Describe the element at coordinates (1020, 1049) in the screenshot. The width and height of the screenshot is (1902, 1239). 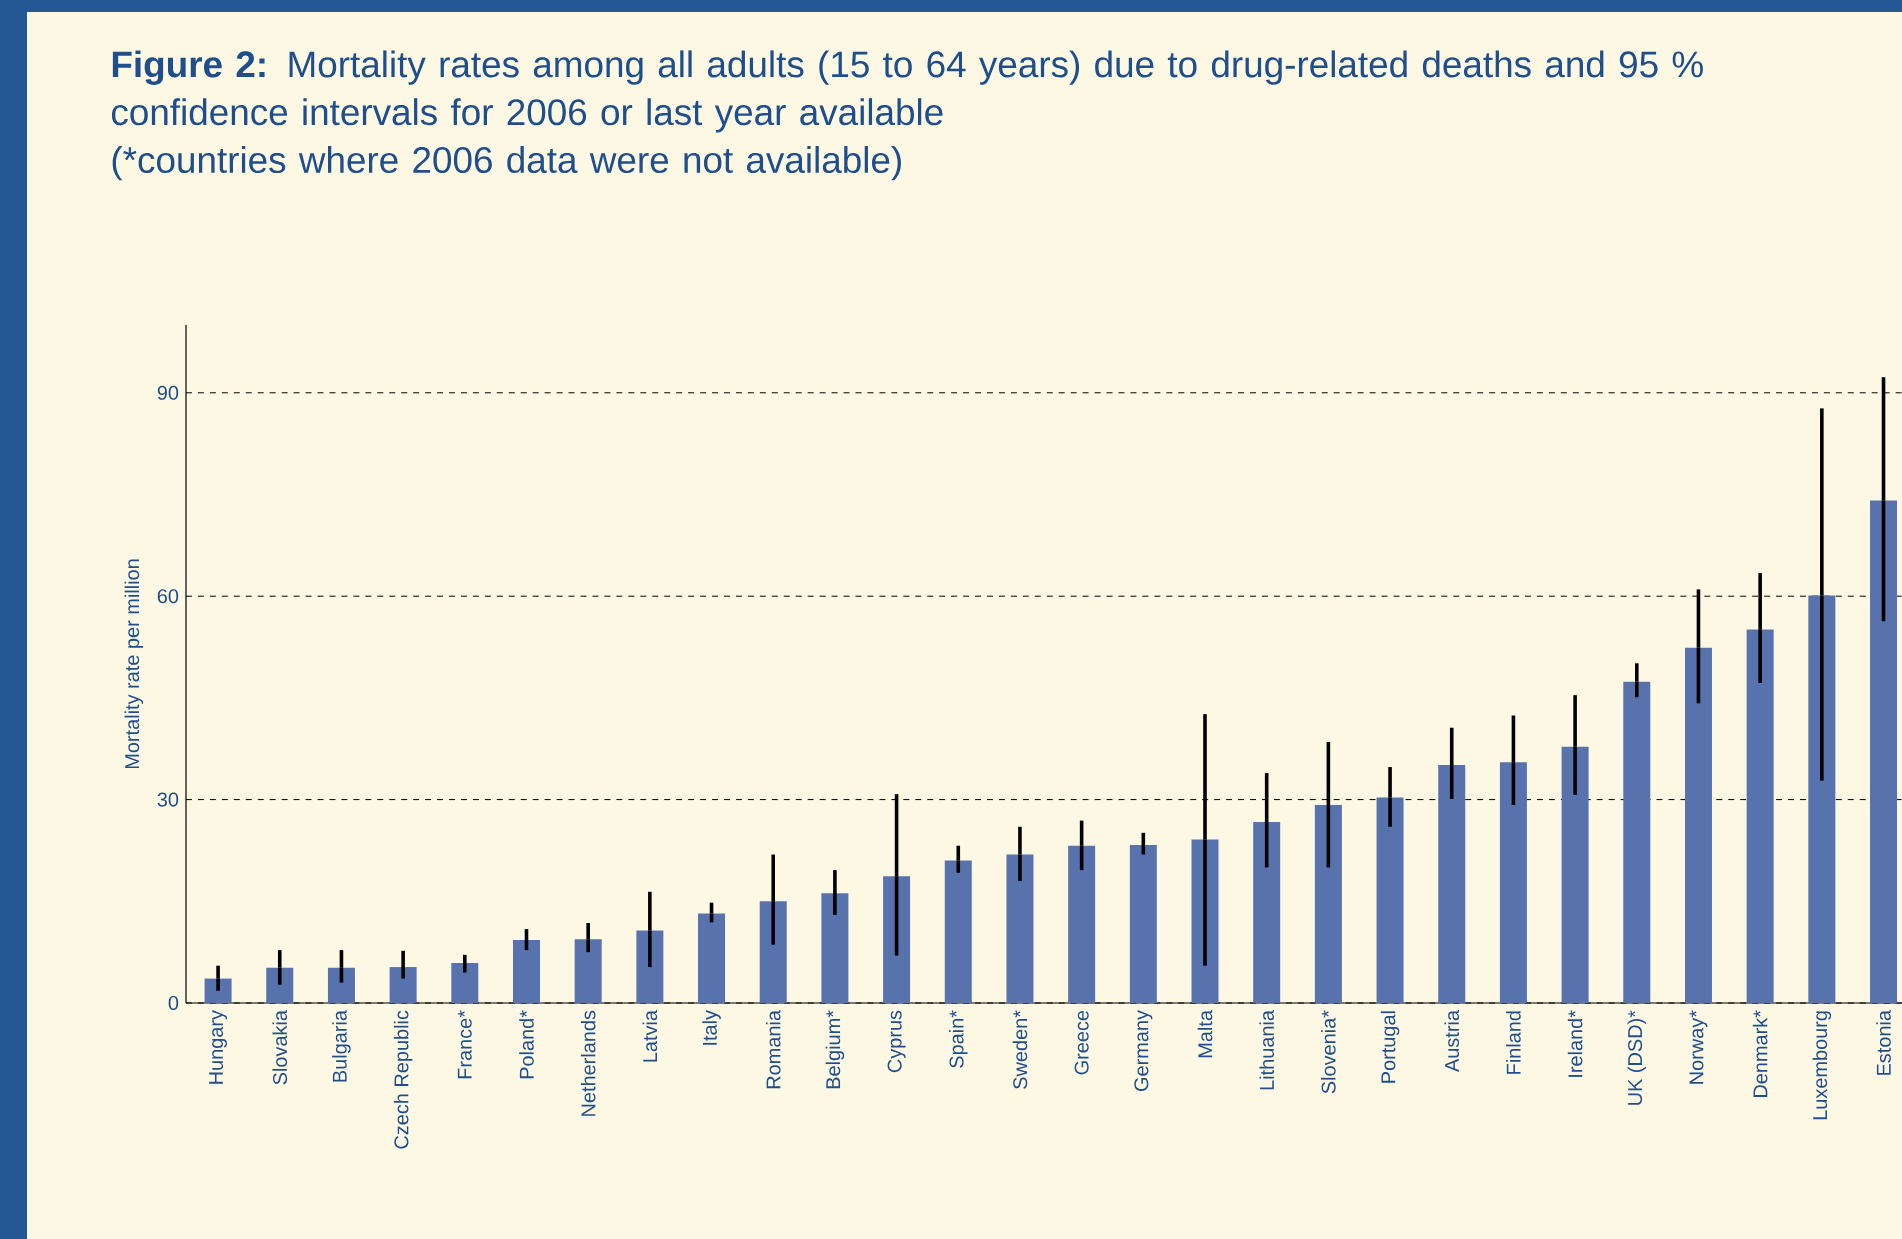
I see `x-tick-label: Sweden*` at that location.